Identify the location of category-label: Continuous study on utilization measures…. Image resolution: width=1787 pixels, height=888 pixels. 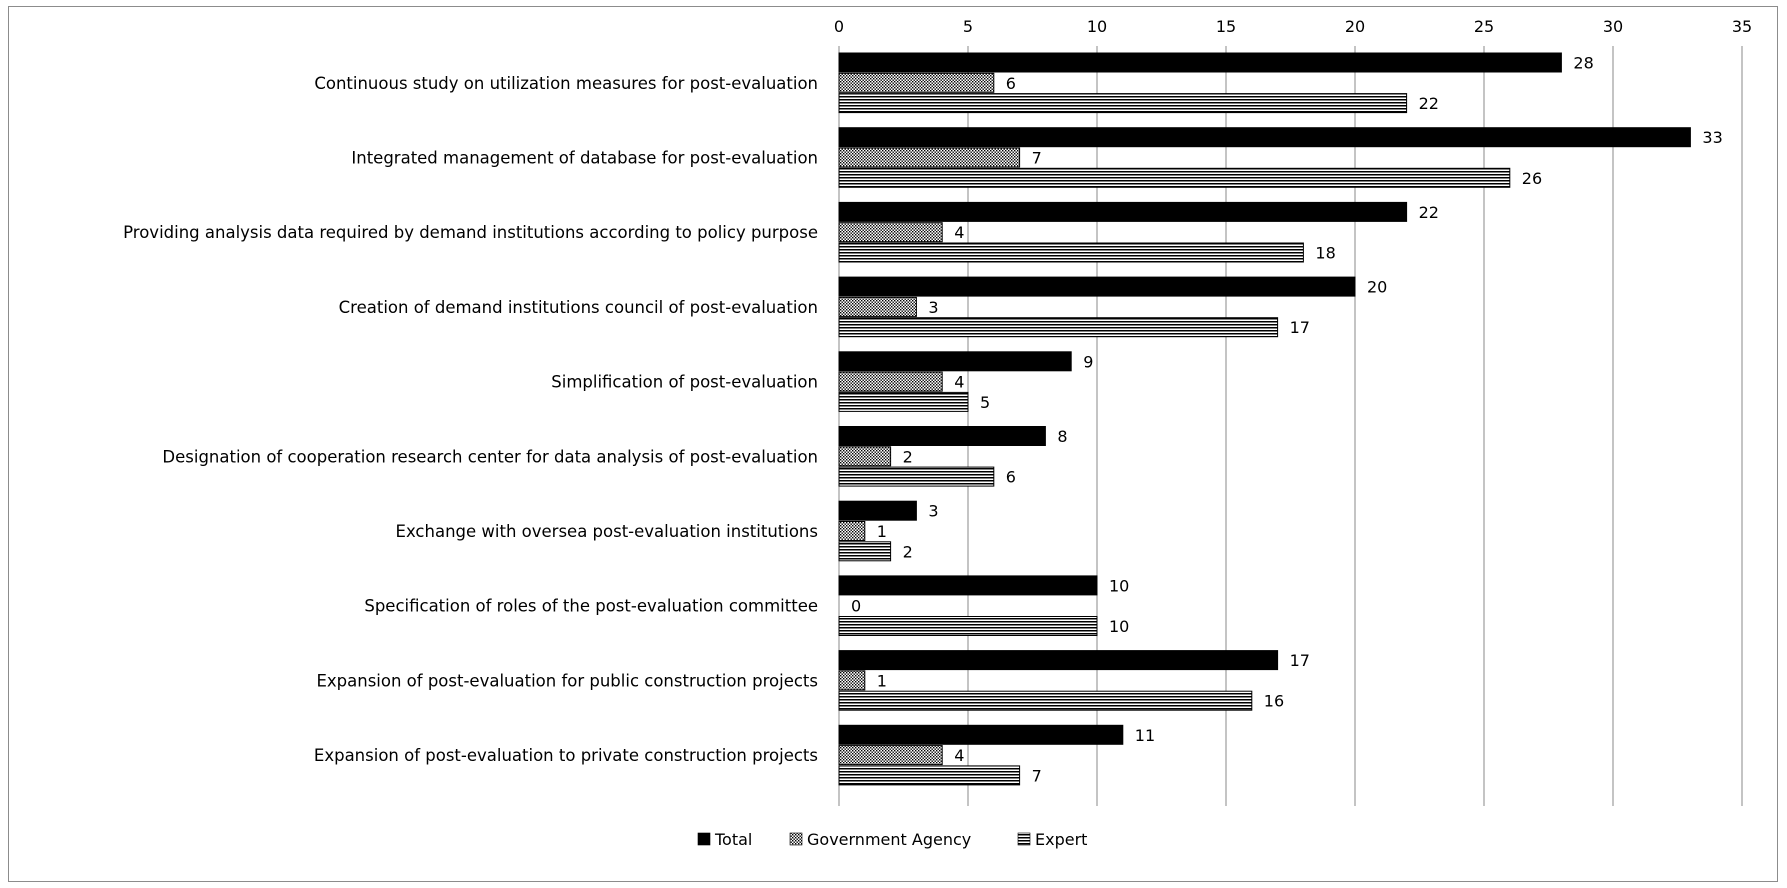
(566, 83).